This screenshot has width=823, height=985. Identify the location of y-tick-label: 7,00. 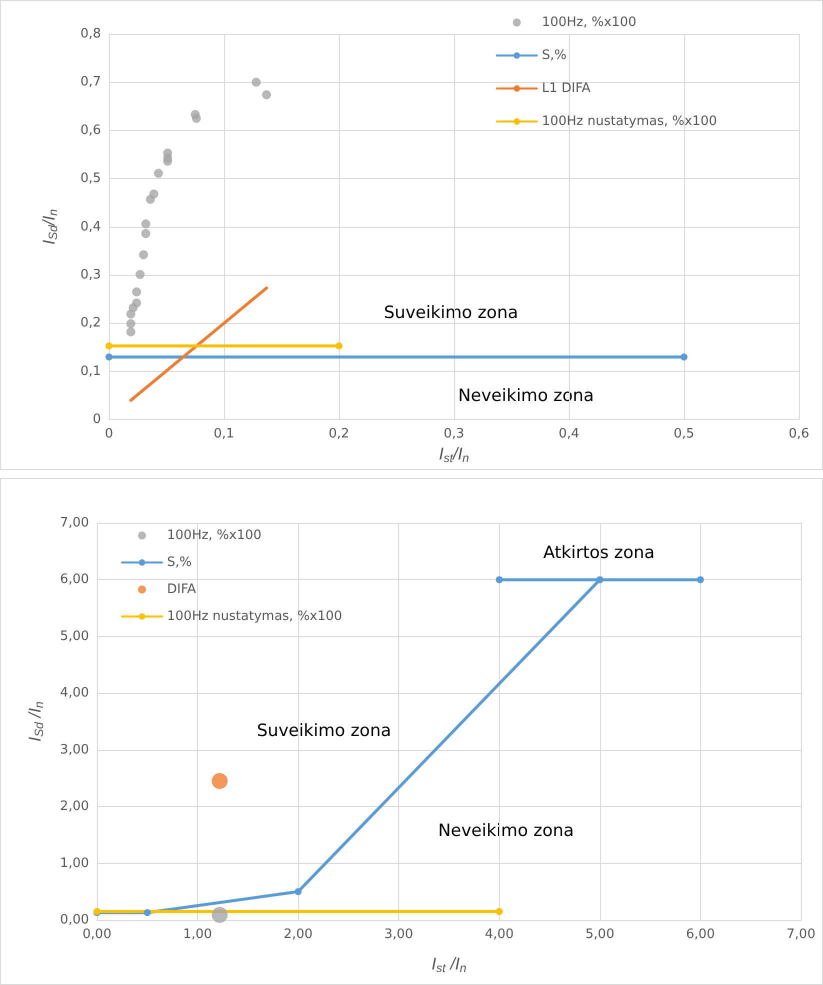
(74, 523).